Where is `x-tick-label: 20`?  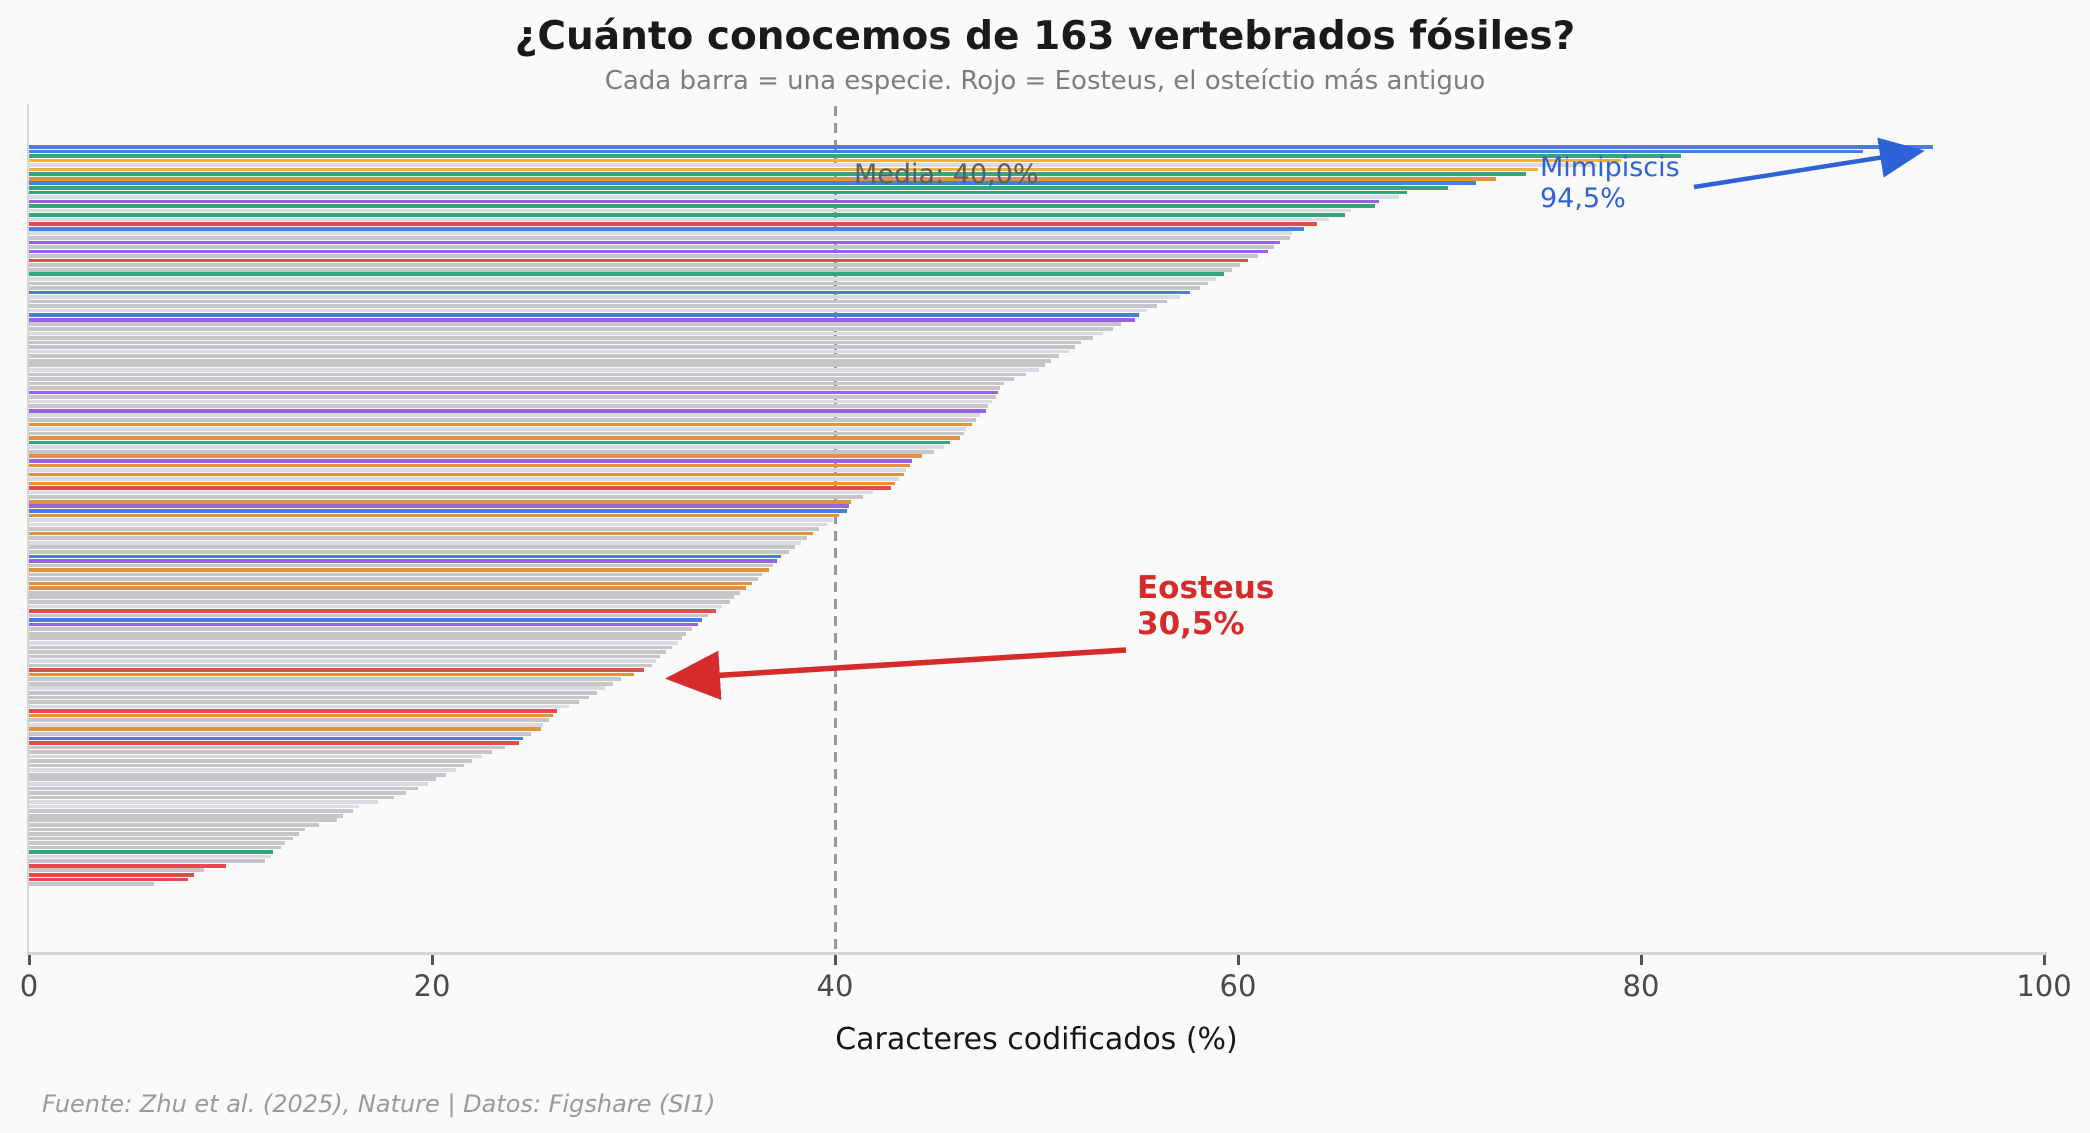
x-tick-label: 20 is located at coordinates (432, 986).